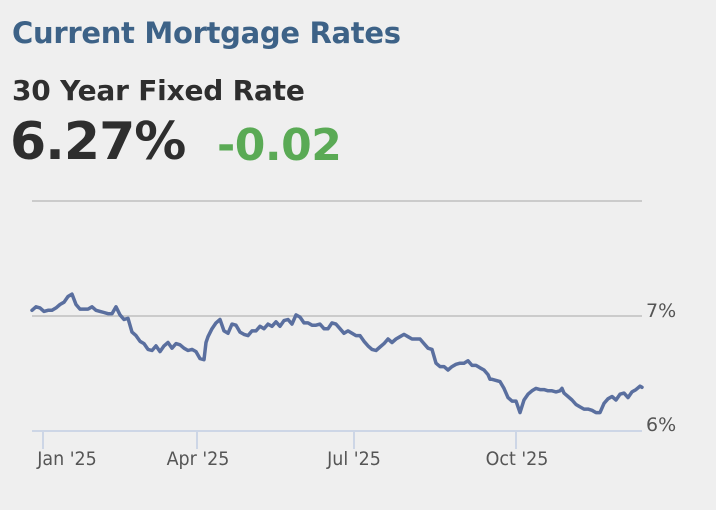  Describe the element at coordinates (158, 90) in the screenshot. I see `rate-type-label: 30 Year Fixed Rate` at that location.